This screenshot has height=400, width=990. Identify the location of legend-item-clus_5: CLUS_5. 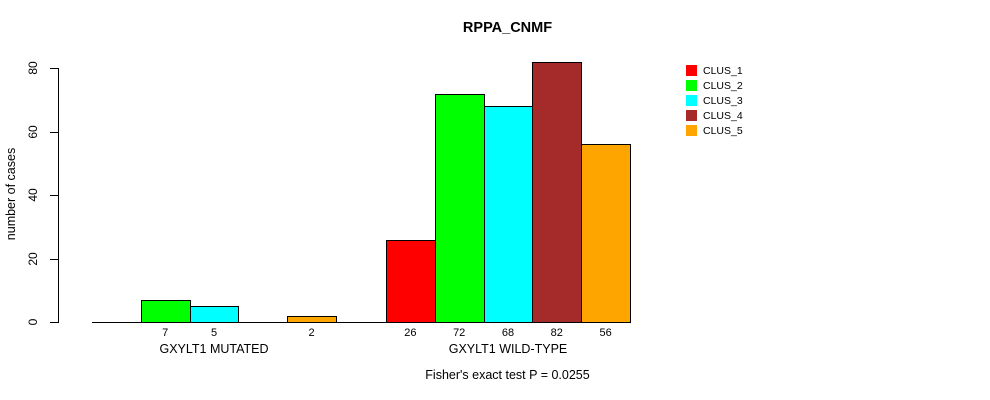
(714, 130).